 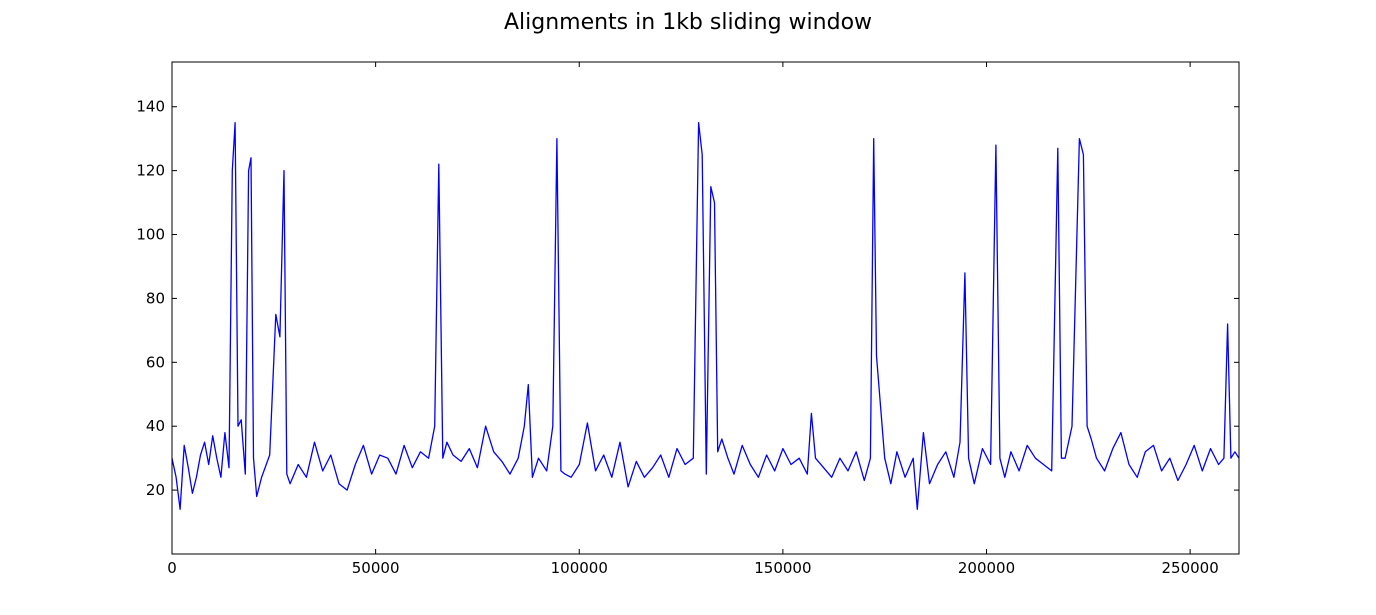 What do you see at coordinates (579, 568) in the screenshot?
I see `x-tick-label: 100000` at bounding box center [579, 568].